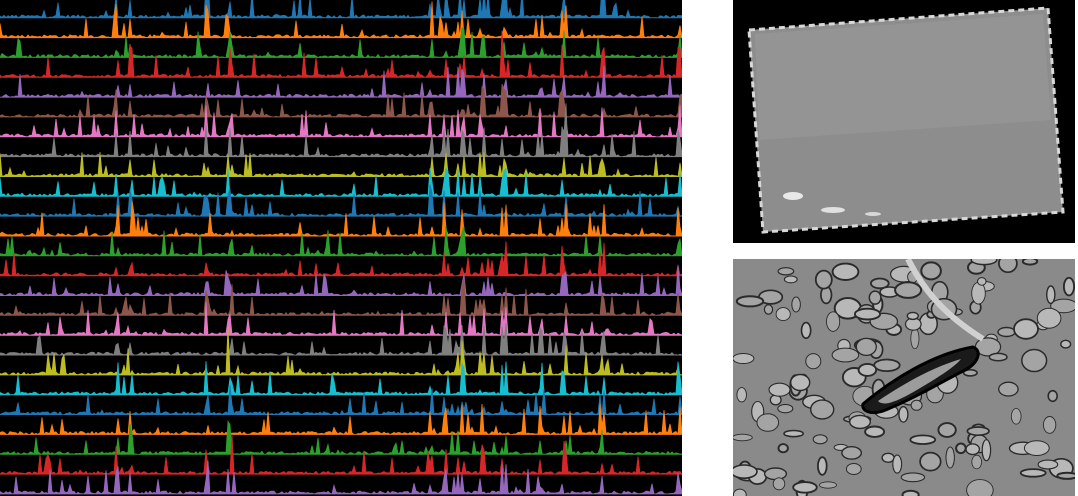  I want to click on blood-vessel-lumen, so click(919, 381).